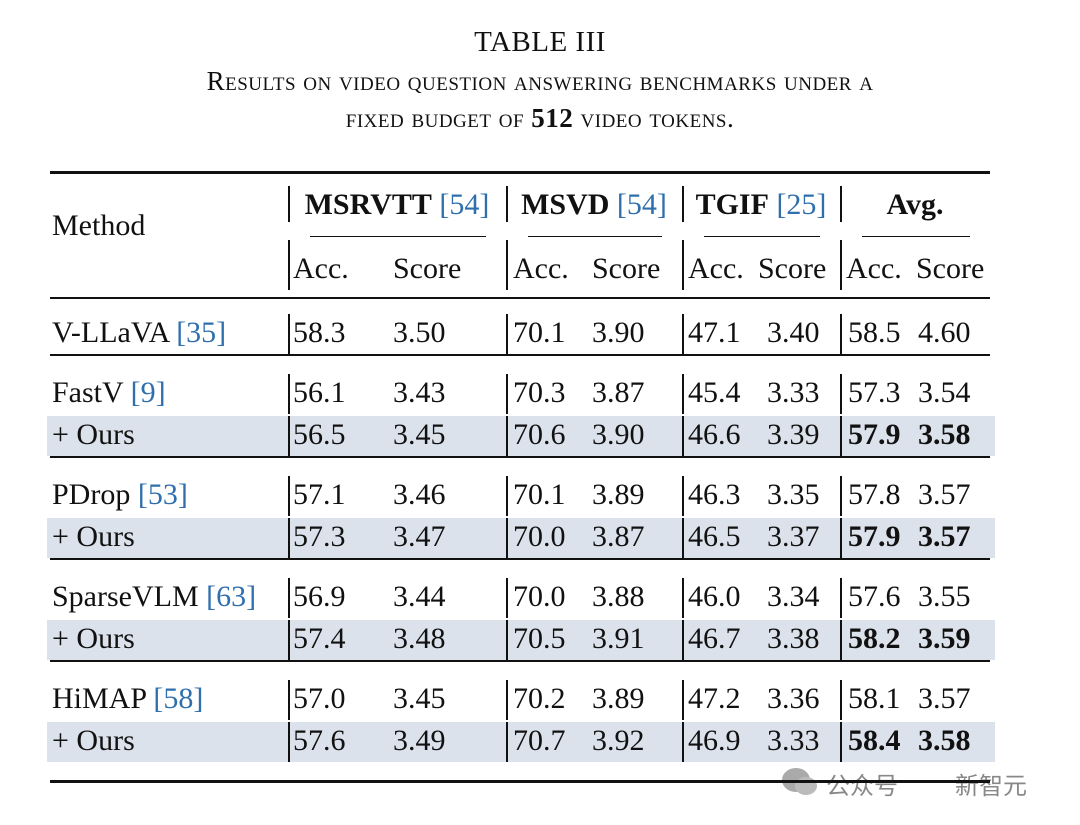 This screenshot has height=825, width=1080. I want to click on watermark: 公众号, so click(862, 786).